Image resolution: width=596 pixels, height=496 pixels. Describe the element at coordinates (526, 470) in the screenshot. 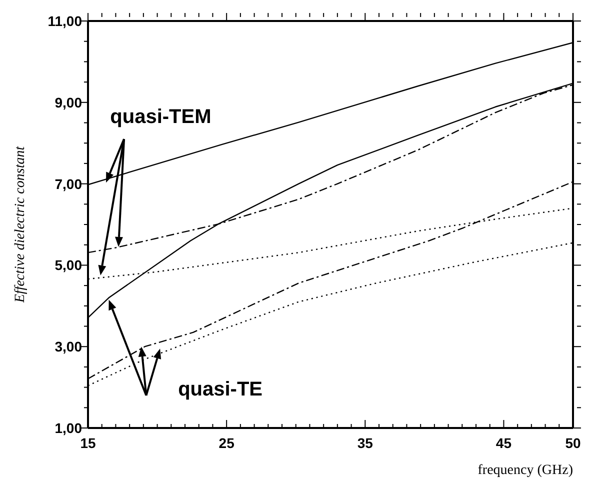

I see `x-axis-title: frequency (GHz)` at that location.